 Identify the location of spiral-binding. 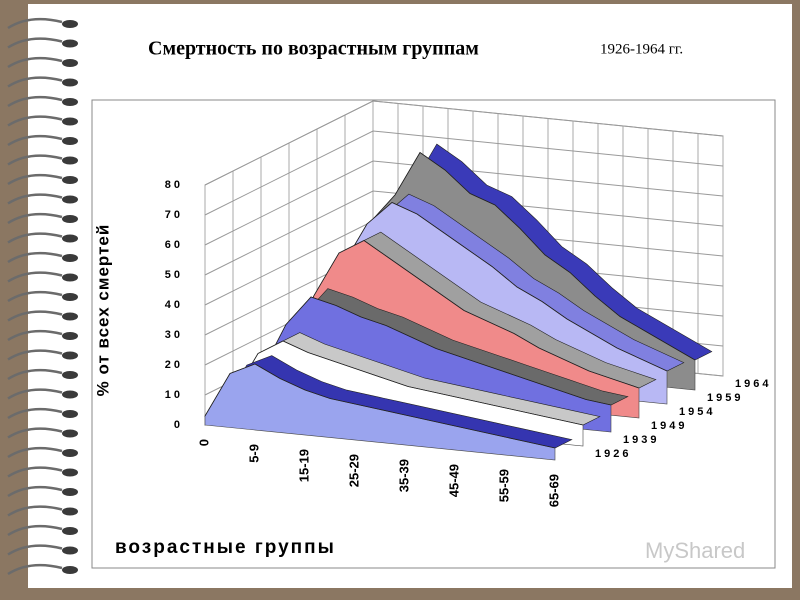
(42, 296).